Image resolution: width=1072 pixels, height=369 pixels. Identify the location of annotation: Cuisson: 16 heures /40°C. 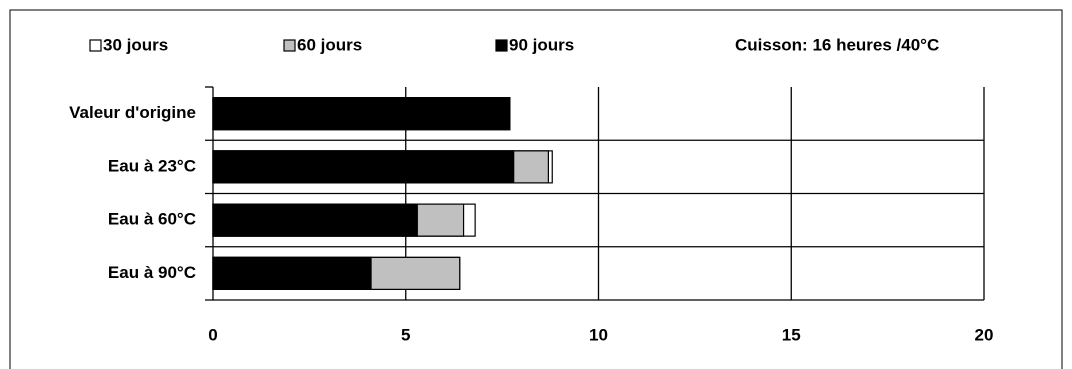
(837, 44).